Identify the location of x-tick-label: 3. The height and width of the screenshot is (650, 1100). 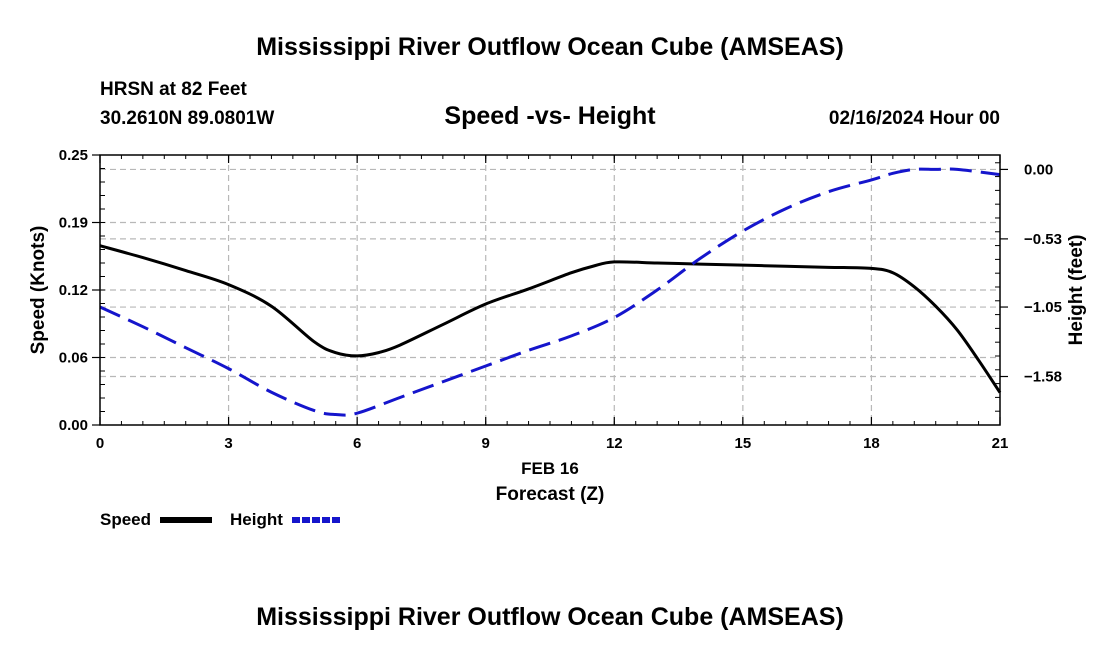
(228, 443).